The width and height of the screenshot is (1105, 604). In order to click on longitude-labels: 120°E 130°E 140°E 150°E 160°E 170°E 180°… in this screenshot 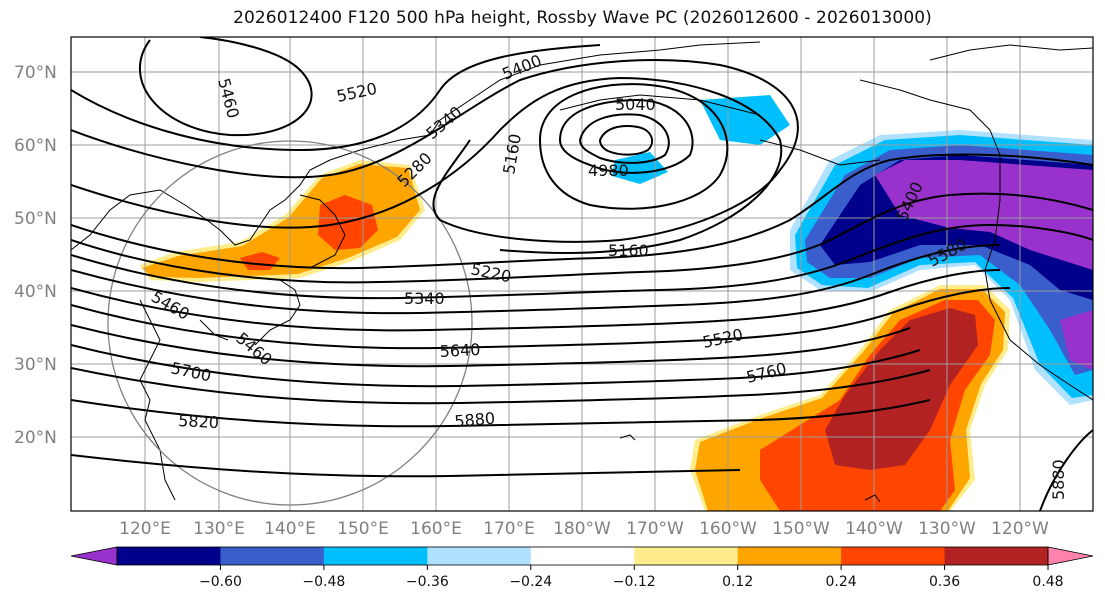, I will do `click(584, 529)`.